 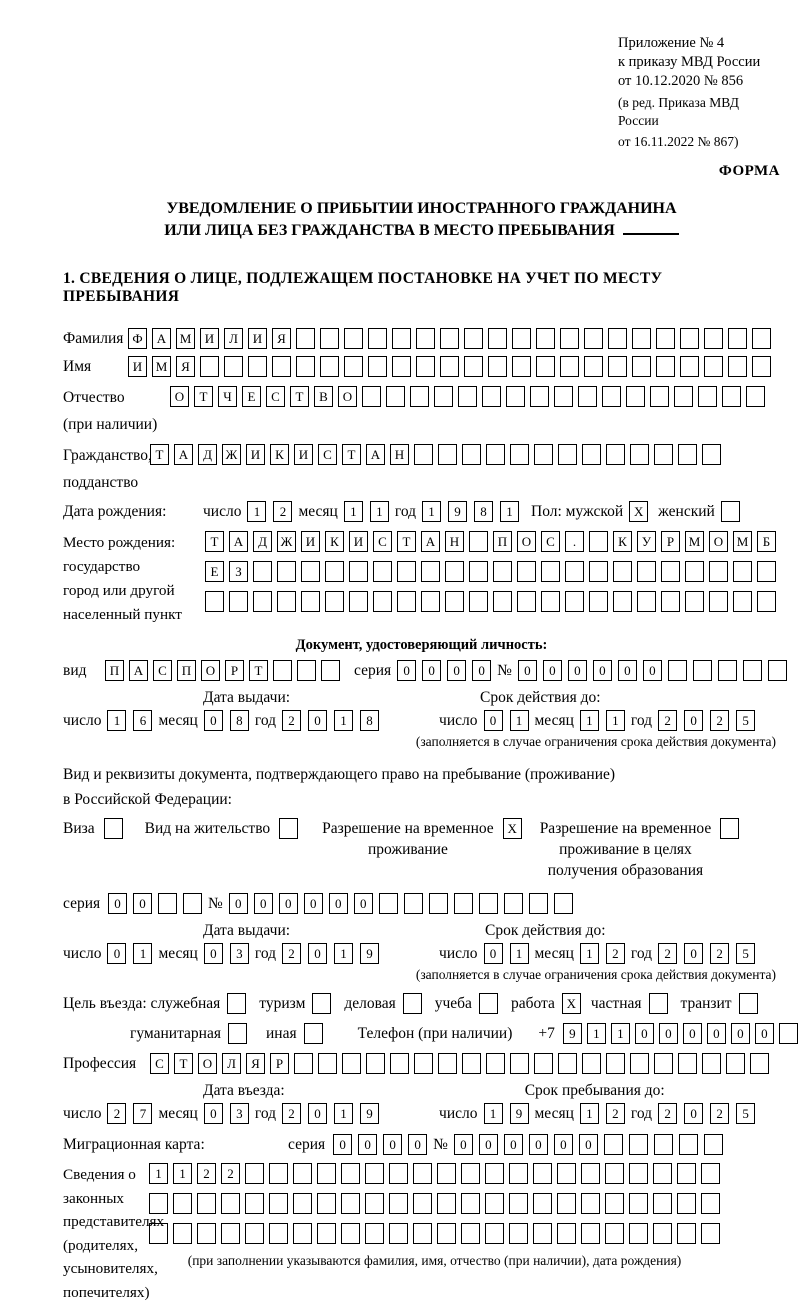 I want to click on purpose-commercial-checkbox, so click(x=412, y=1003).